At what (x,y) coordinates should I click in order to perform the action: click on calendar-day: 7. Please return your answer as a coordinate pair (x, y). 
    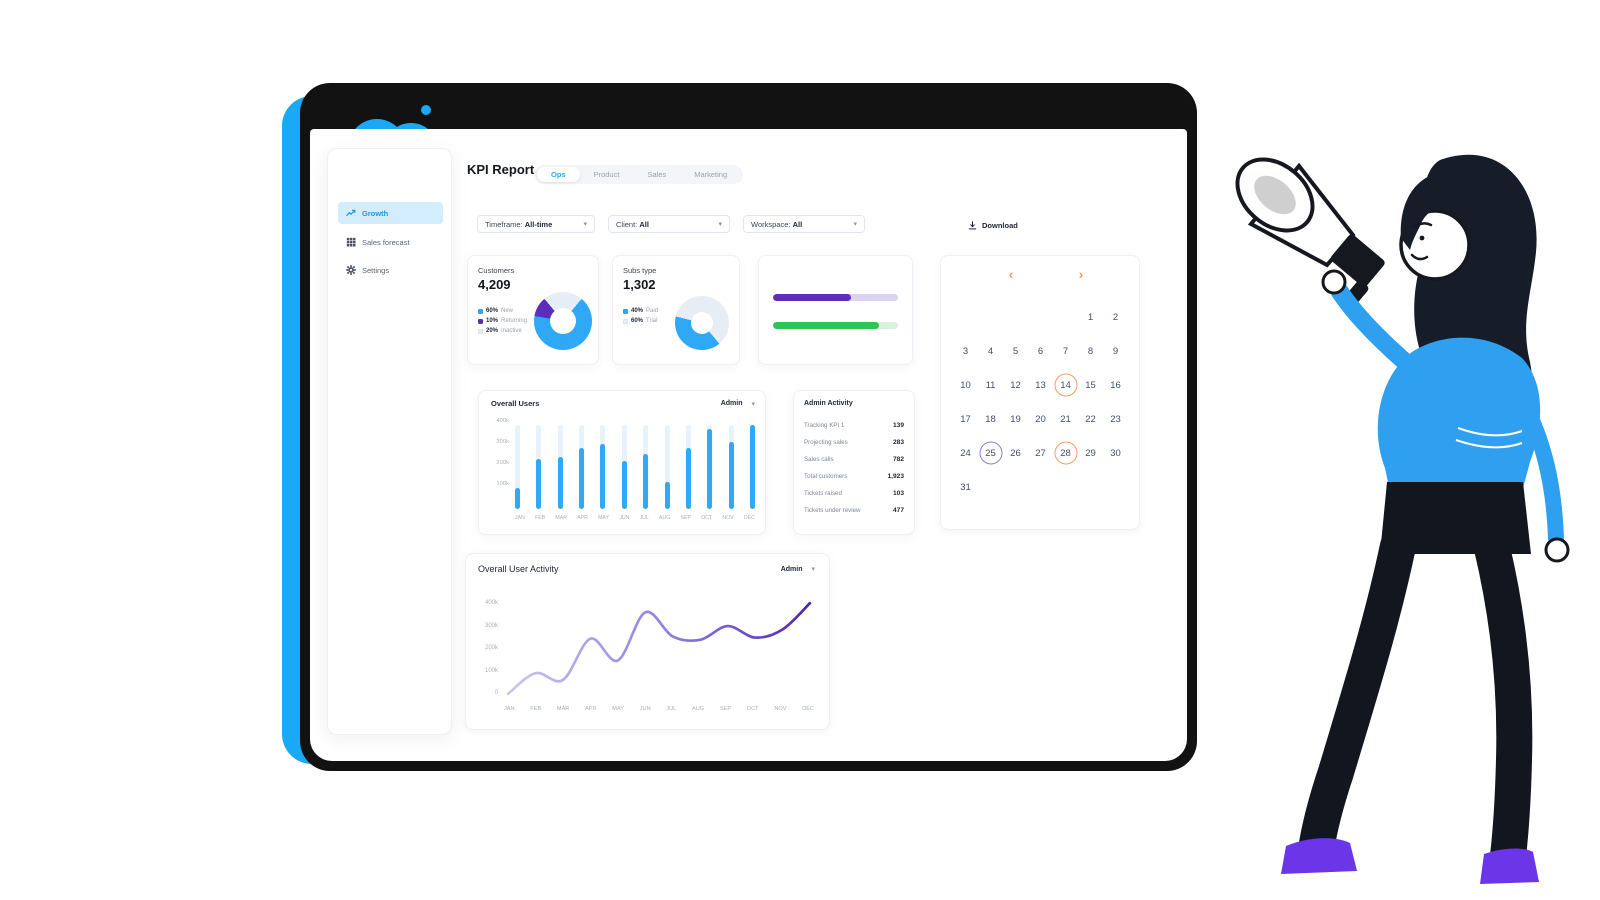
    Looking at the image, I should click on (1065, 351).